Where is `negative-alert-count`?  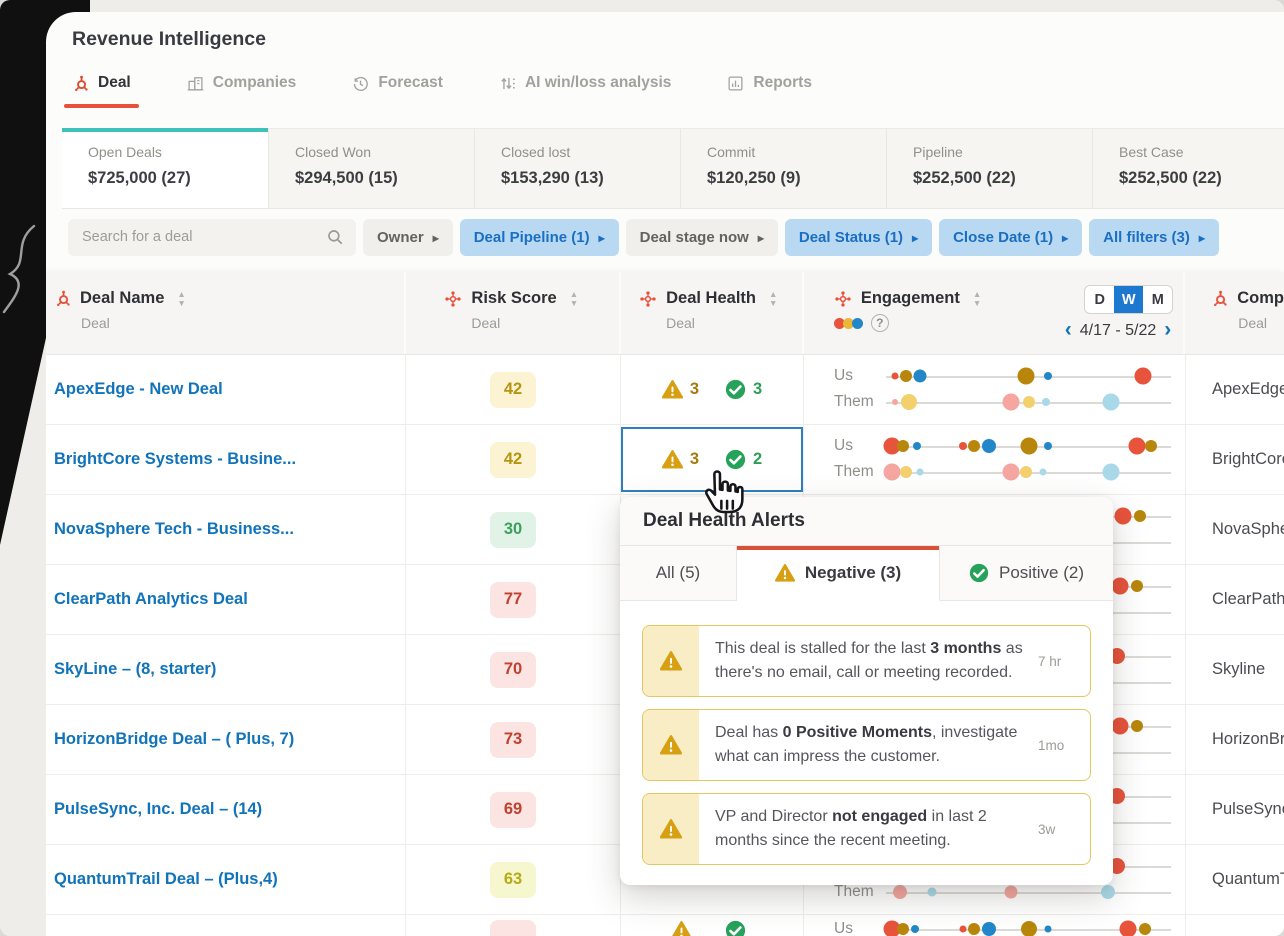 negative-alert-count is located at coordinates (685, 928).